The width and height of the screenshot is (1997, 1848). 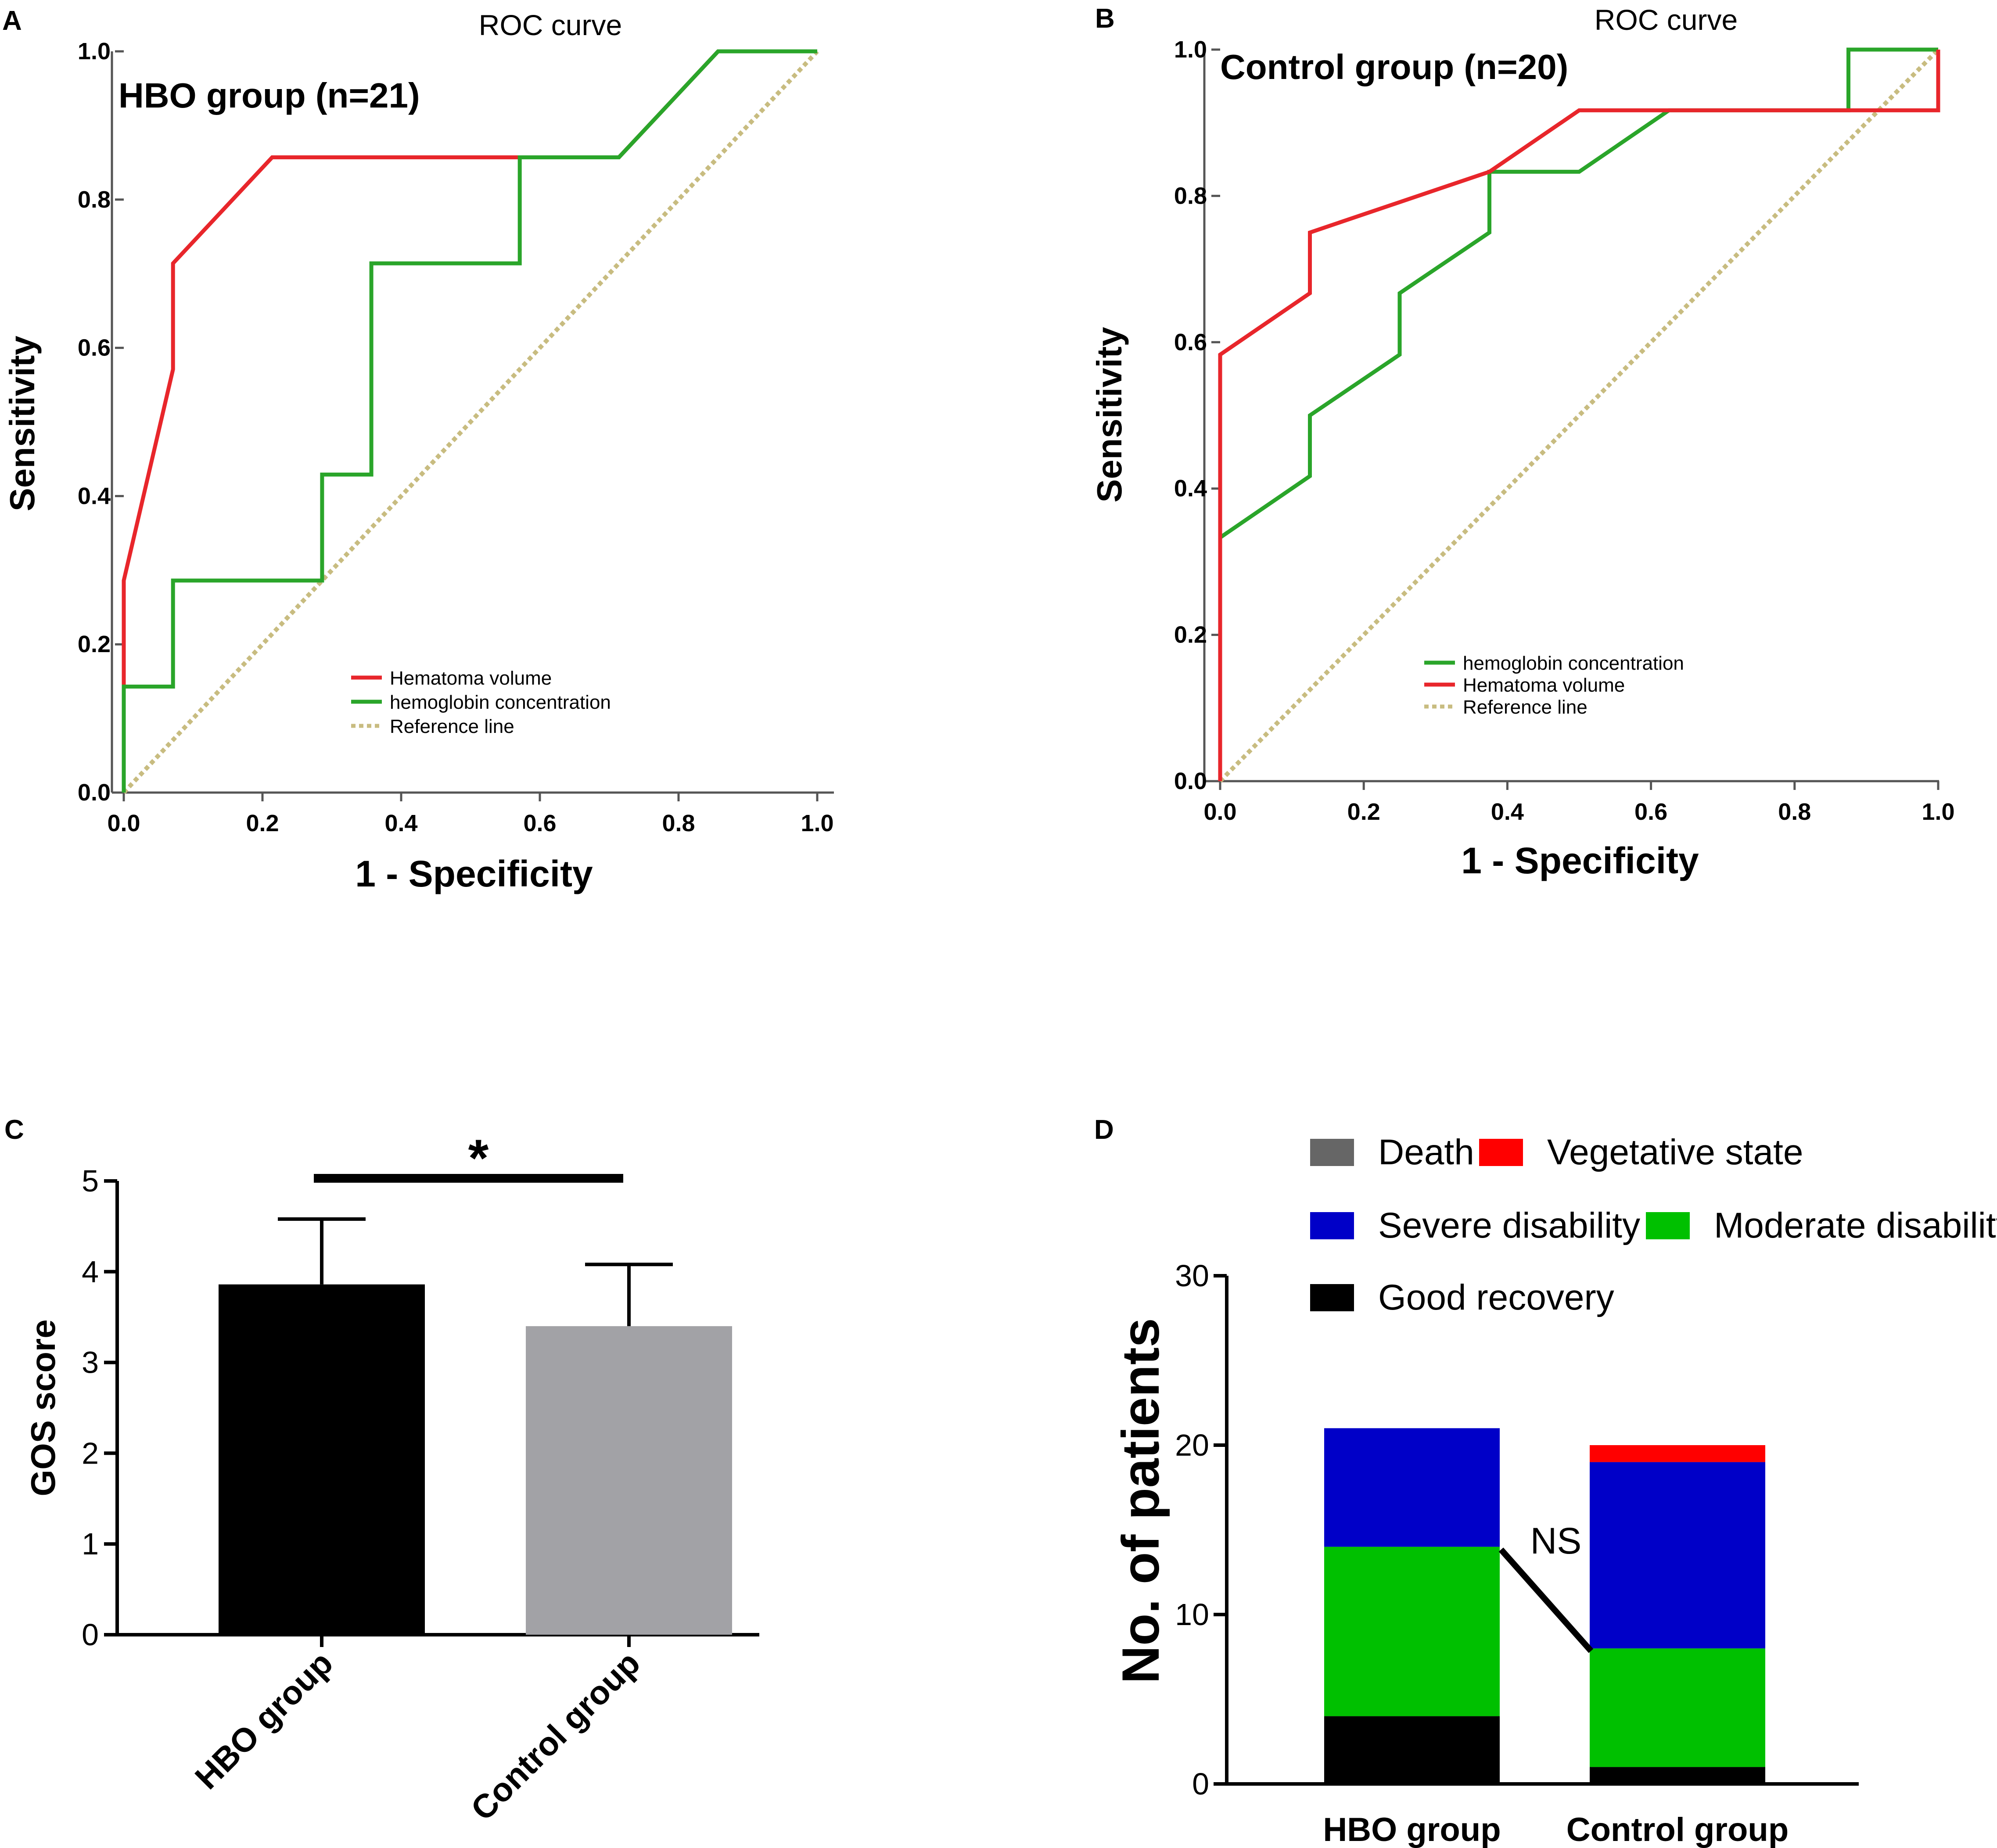 What do you see at coordinates (1507, 812) in the screenshot?
I see `panel-b-x-tick-label: 0.4` at bounding box center [1507, 812].